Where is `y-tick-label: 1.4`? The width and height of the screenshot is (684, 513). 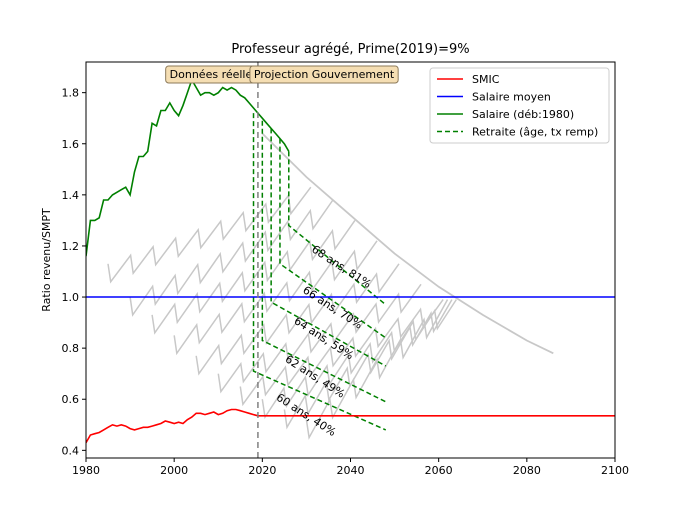
y-tick-label: 1.4 is located at coordinates (71, 195).